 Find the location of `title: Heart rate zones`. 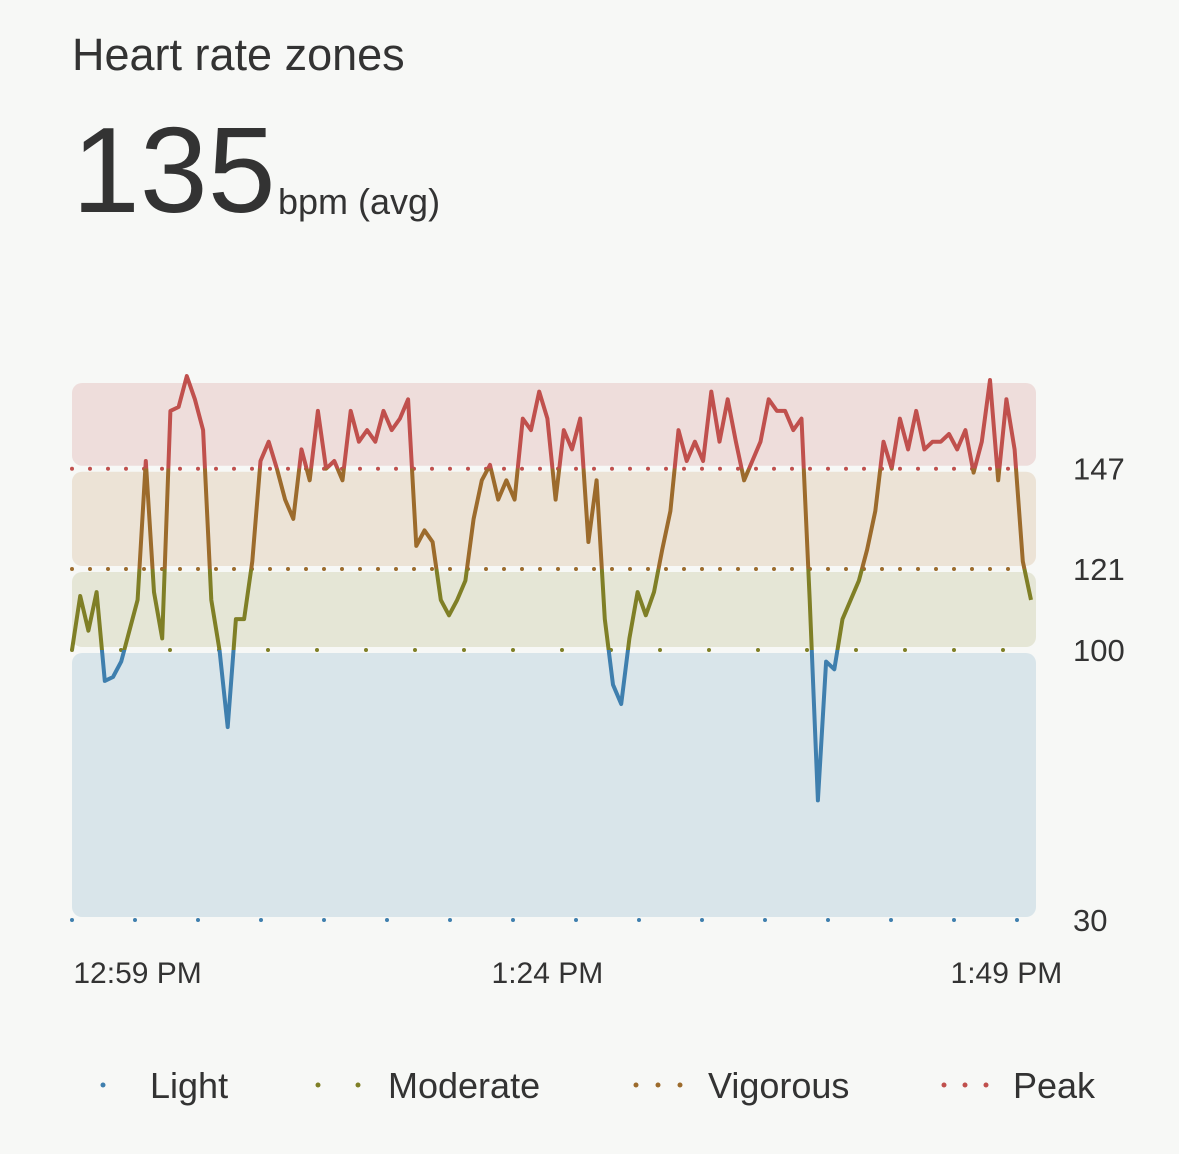

title: Heart rate zones is located at coordinates (238, 54).